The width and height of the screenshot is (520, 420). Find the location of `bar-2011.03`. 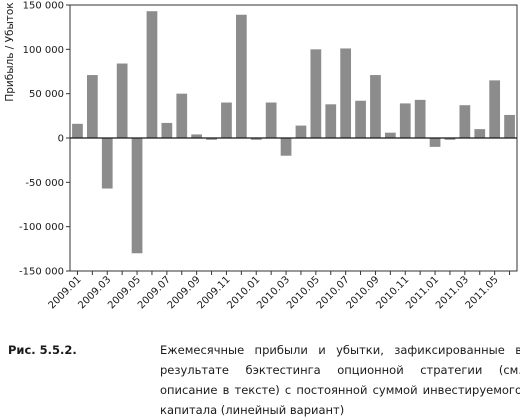

bar-2011.03 is located at coordinates (465, 121).